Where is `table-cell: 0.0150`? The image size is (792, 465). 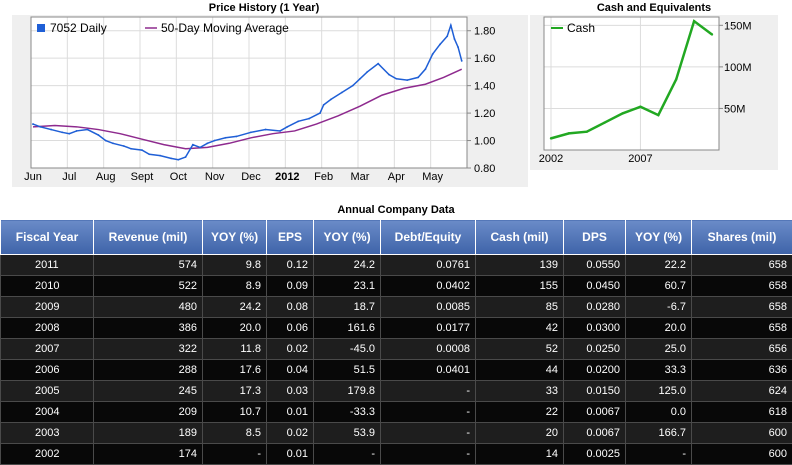 table-cell: 0.0150 is located at coordinates (595, 391).